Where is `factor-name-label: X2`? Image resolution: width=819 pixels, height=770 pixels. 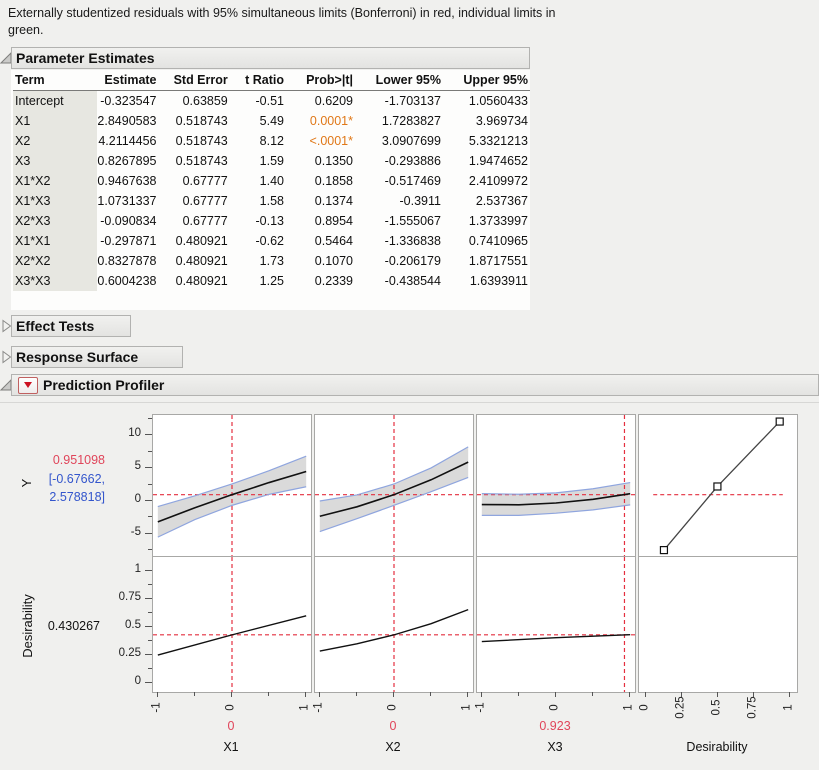
factor-name-label: X2 is located at coordinates (393, 747).